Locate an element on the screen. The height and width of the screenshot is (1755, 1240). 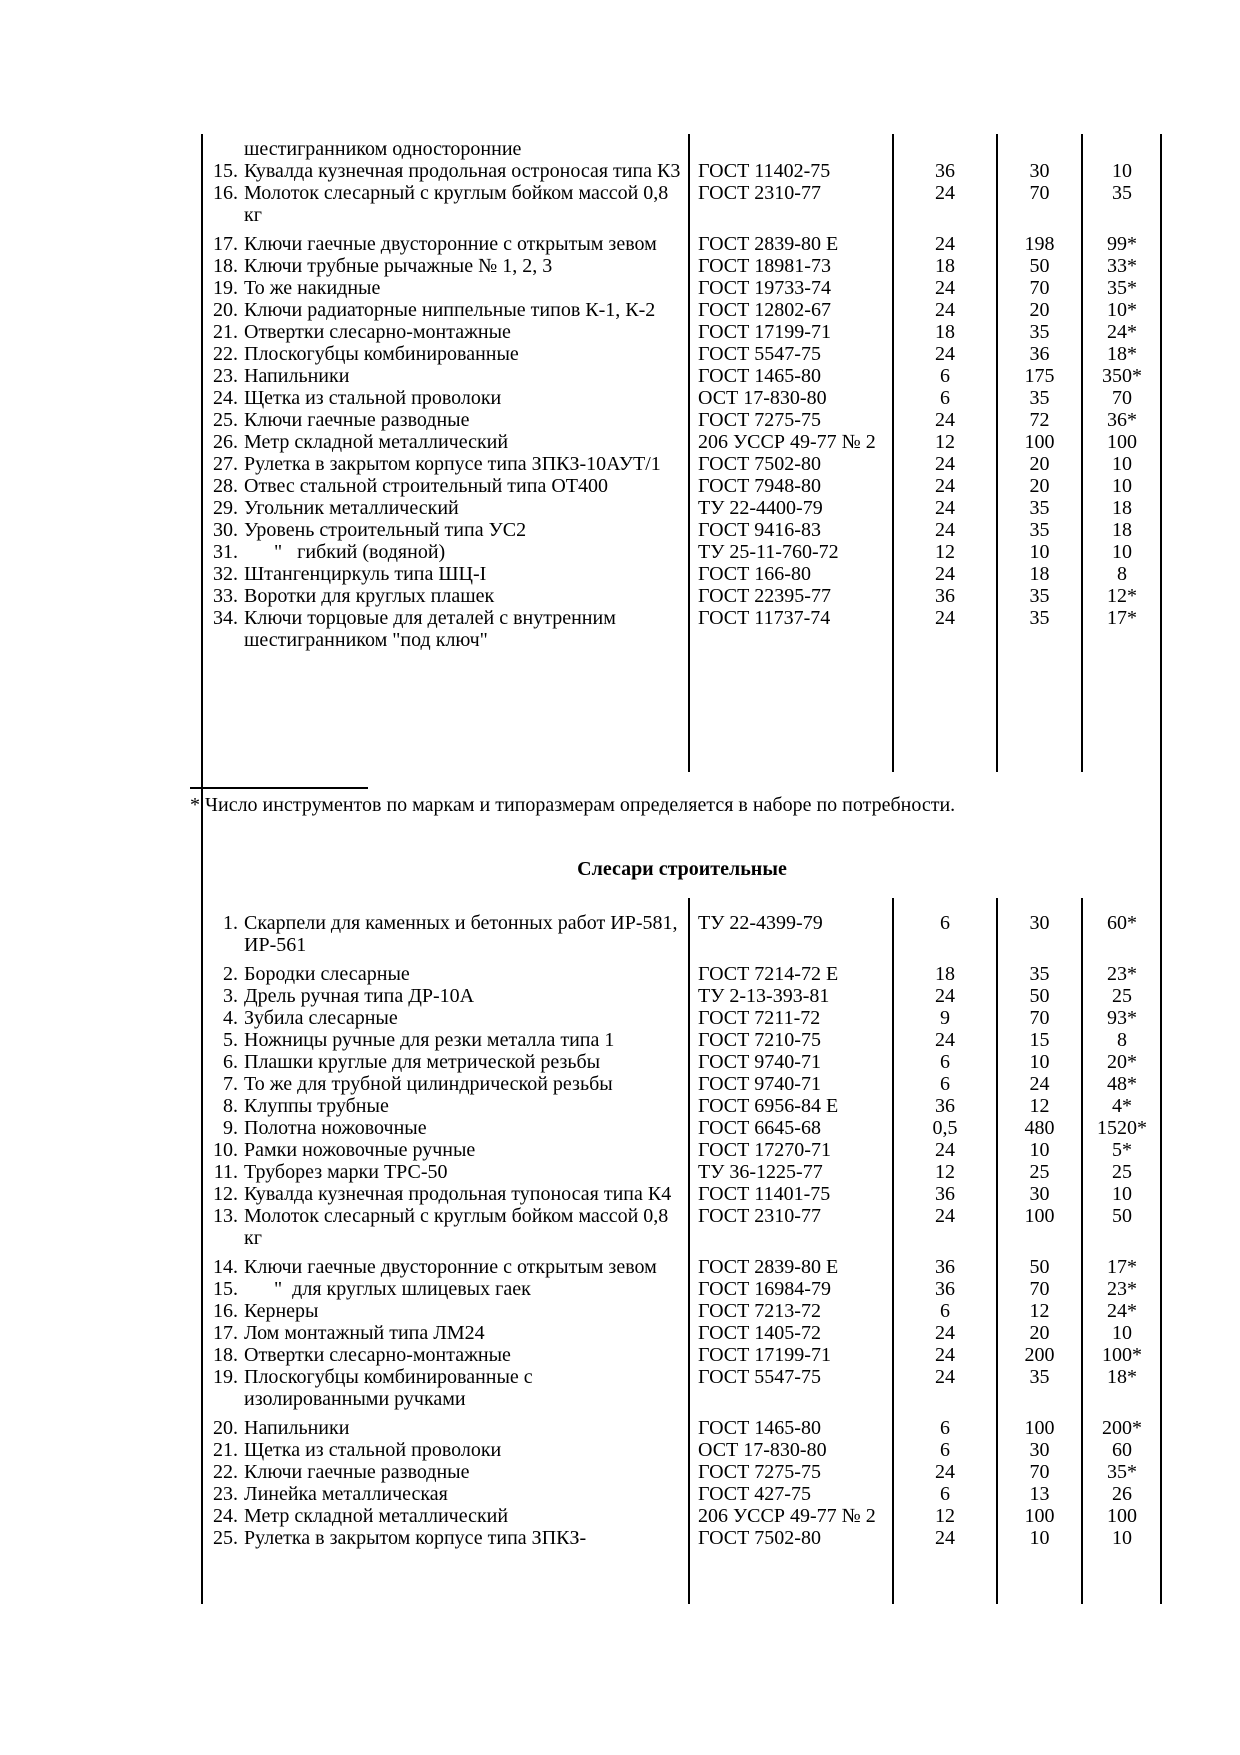
item-name: Ключи трубные рычажные № 1, 2, 3 is located at coordinates (398, 266).